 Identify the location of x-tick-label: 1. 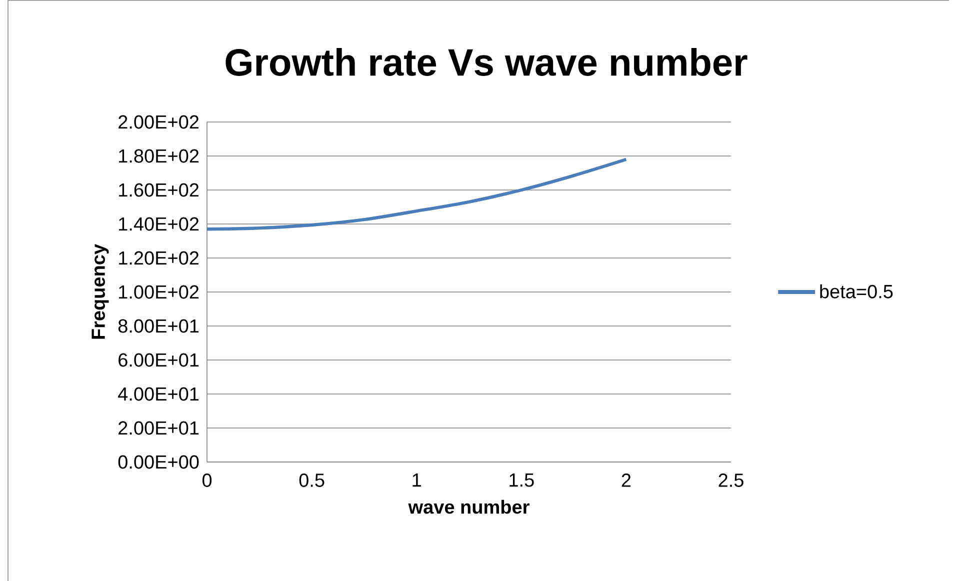
(416, 480).